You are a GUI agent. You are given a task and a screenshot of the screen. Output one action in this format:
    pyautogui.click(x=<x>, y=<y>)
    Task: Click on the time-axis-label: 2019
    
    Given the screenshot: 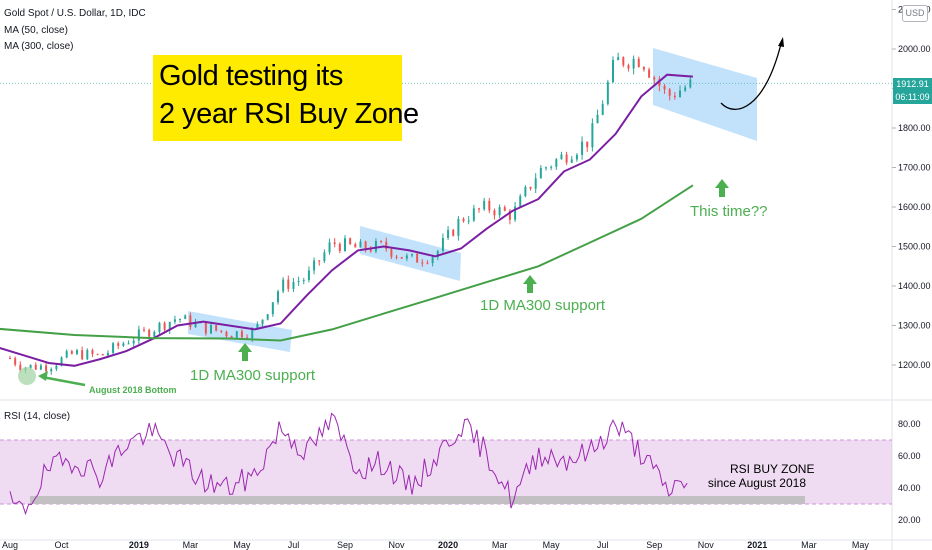 What is the action you would take?
    pyautogui.click(x=139, y=545)
    